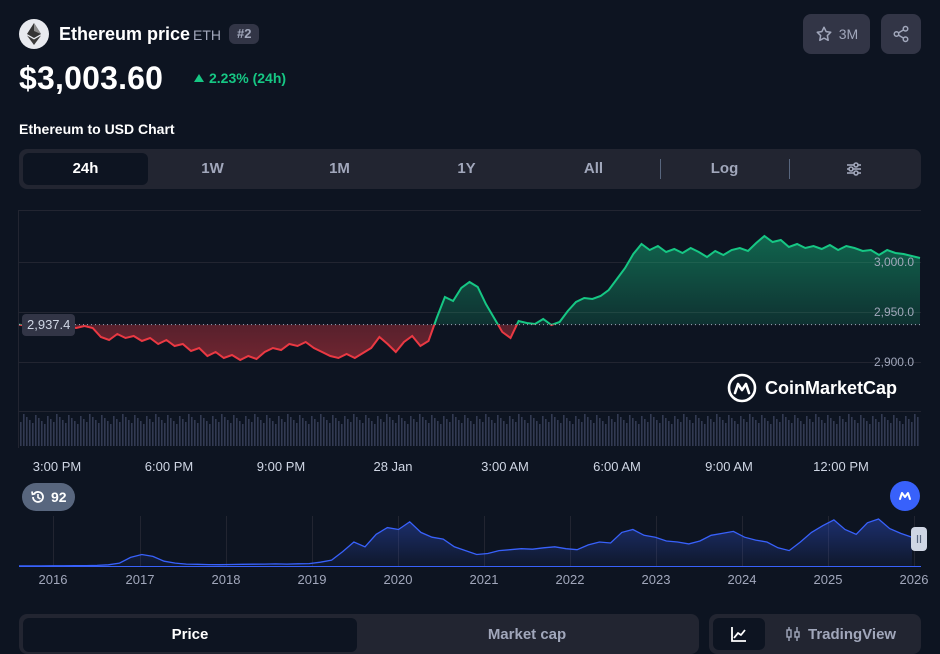 The height and width of the screenshot is (654, 940). Describe the element at coordinates (901, 34) in the screenshot. I see `share-button` at that location.